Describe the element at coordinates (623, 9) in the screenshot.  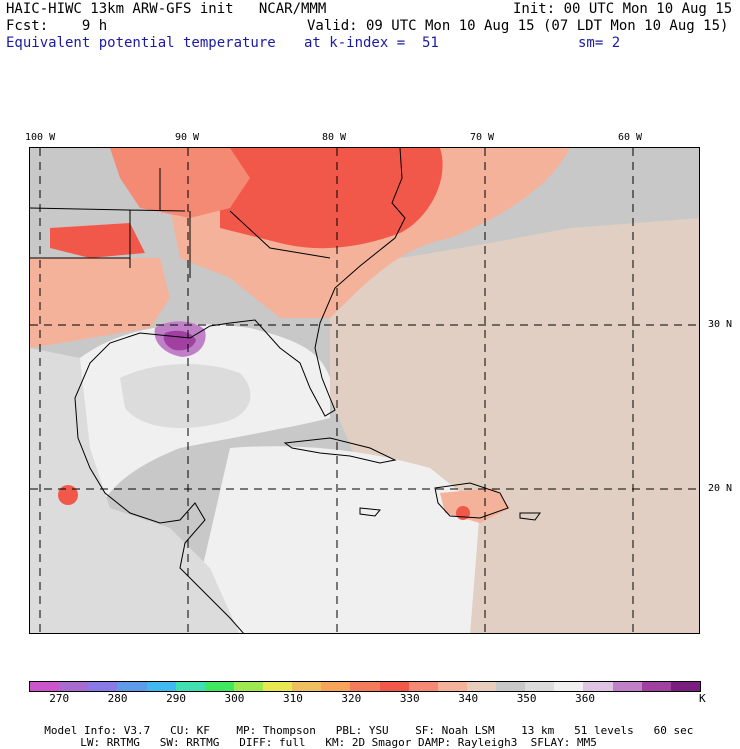
I see `header-init-time: Init: 00 UTC Mon 10 Aug 15` at that location.